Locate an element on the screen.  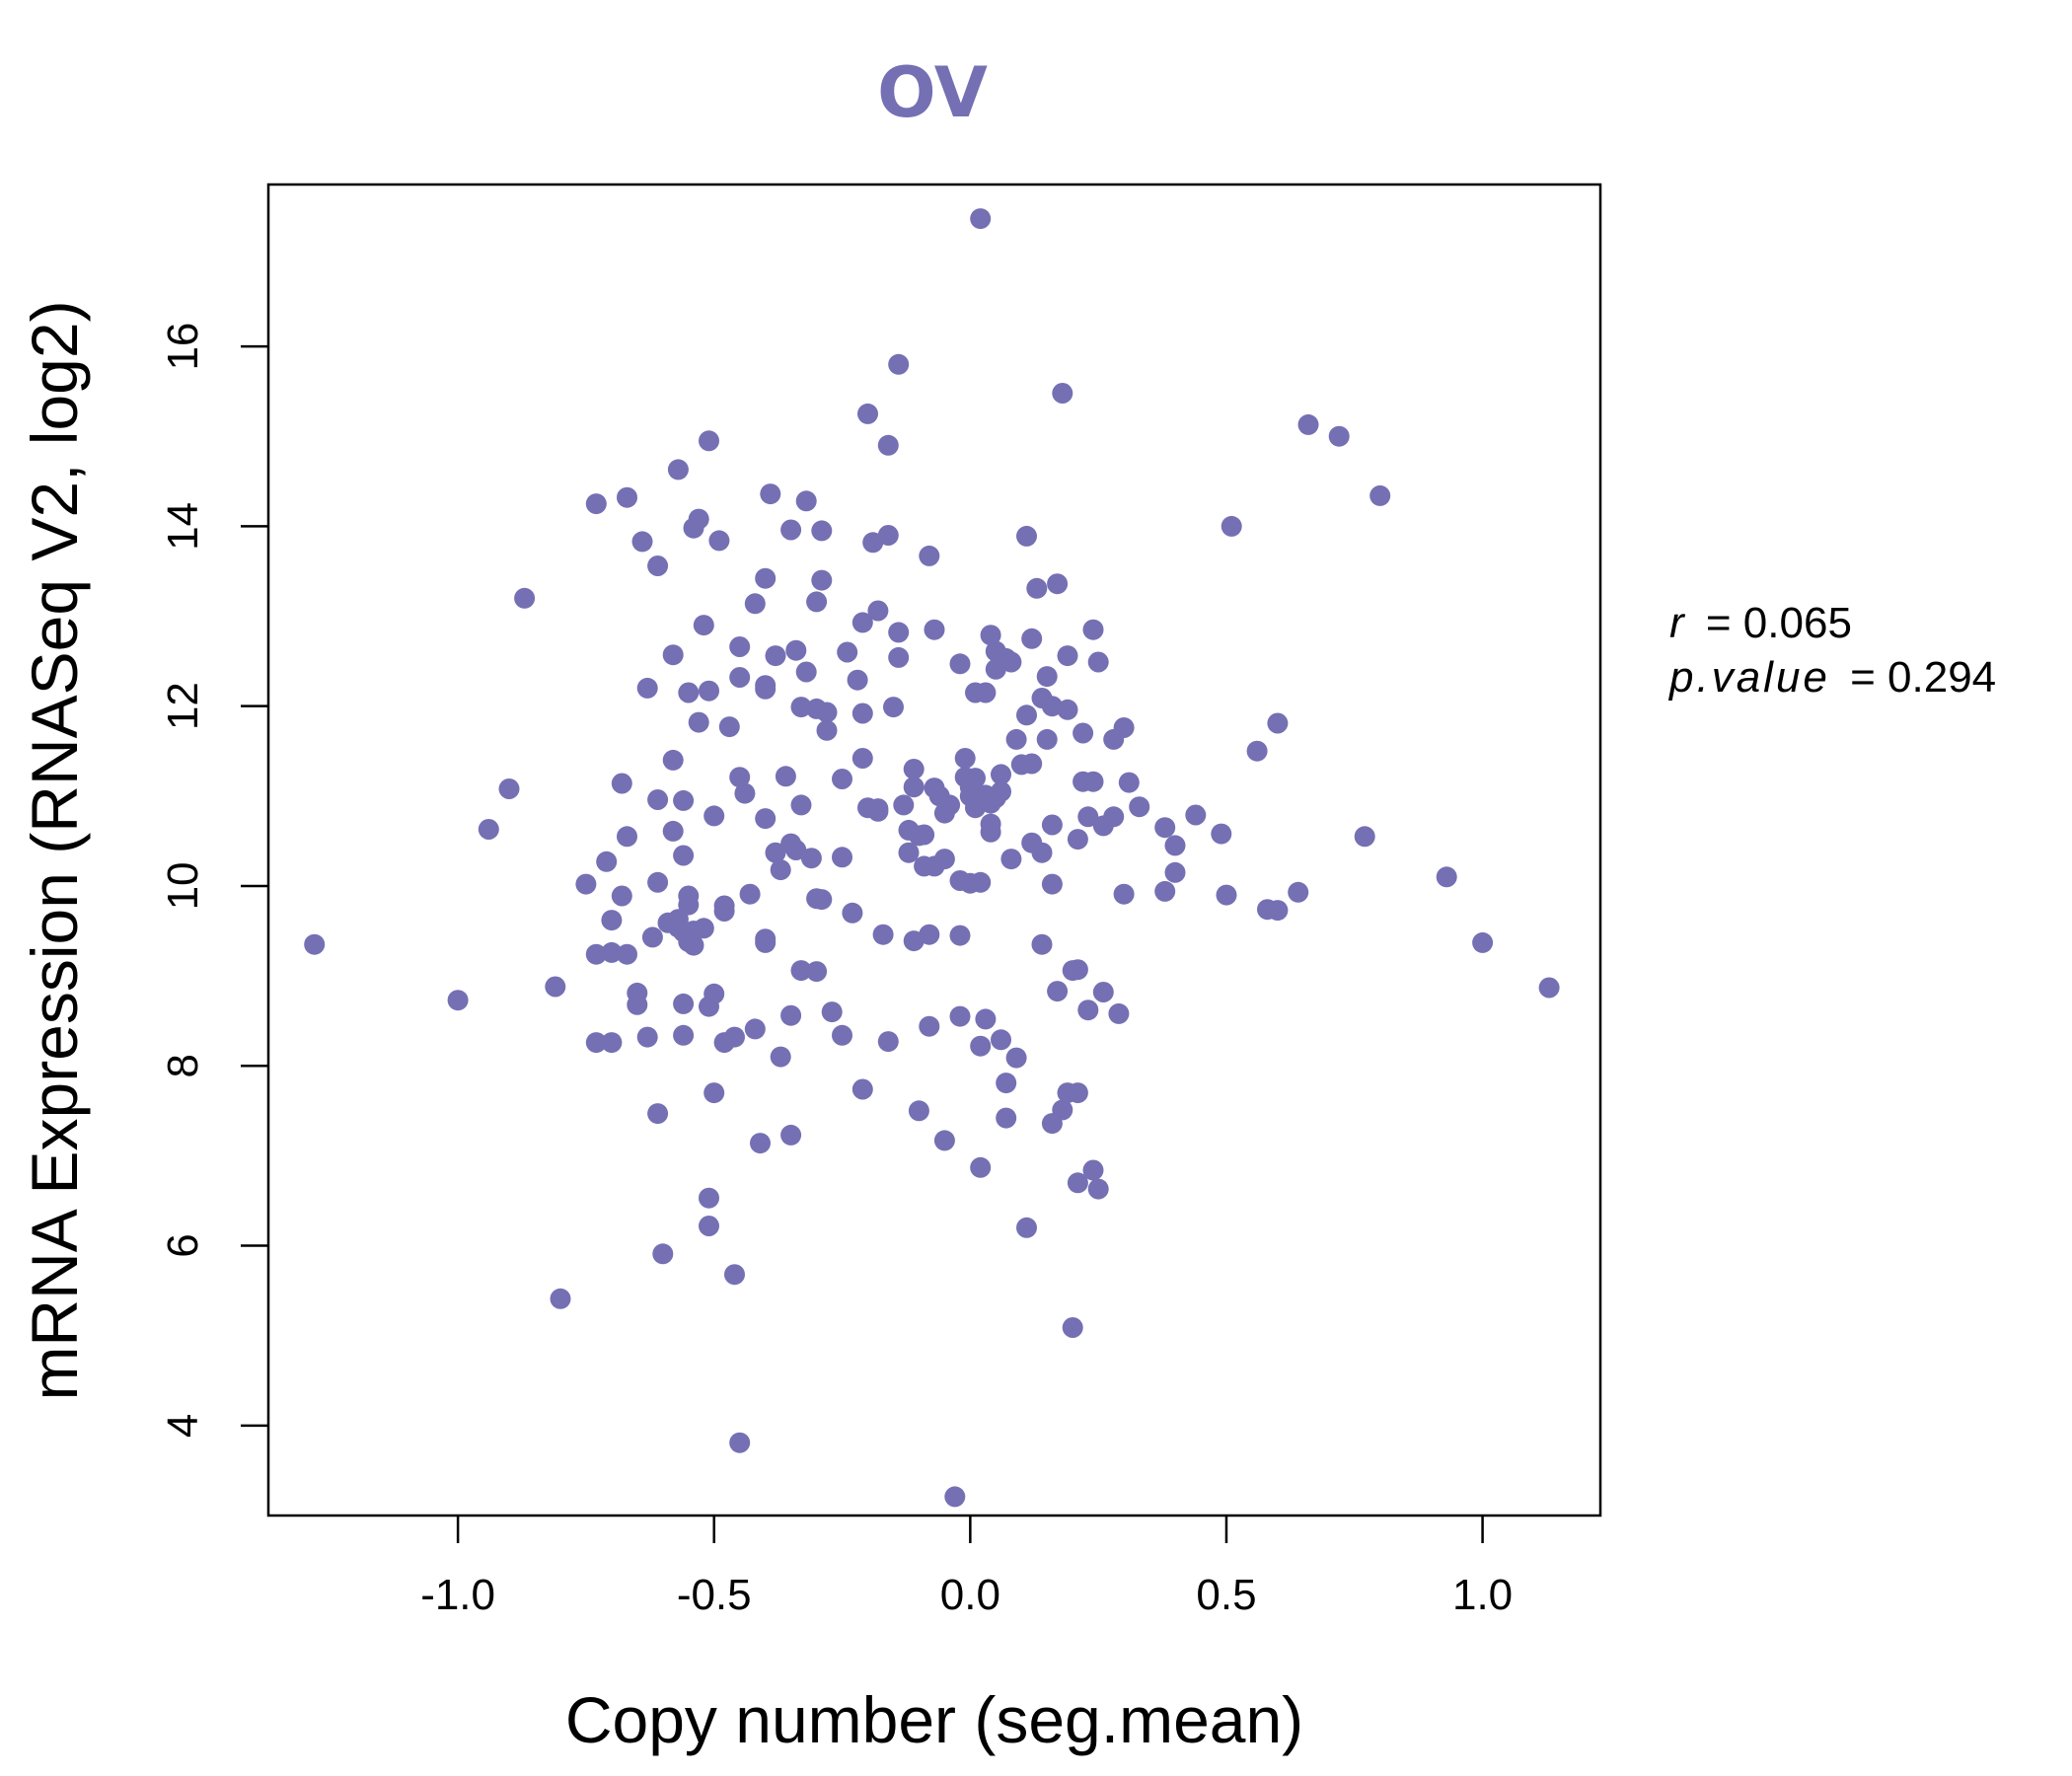
x-tick-label: 0.0 is located at coordinates (970, 1595).